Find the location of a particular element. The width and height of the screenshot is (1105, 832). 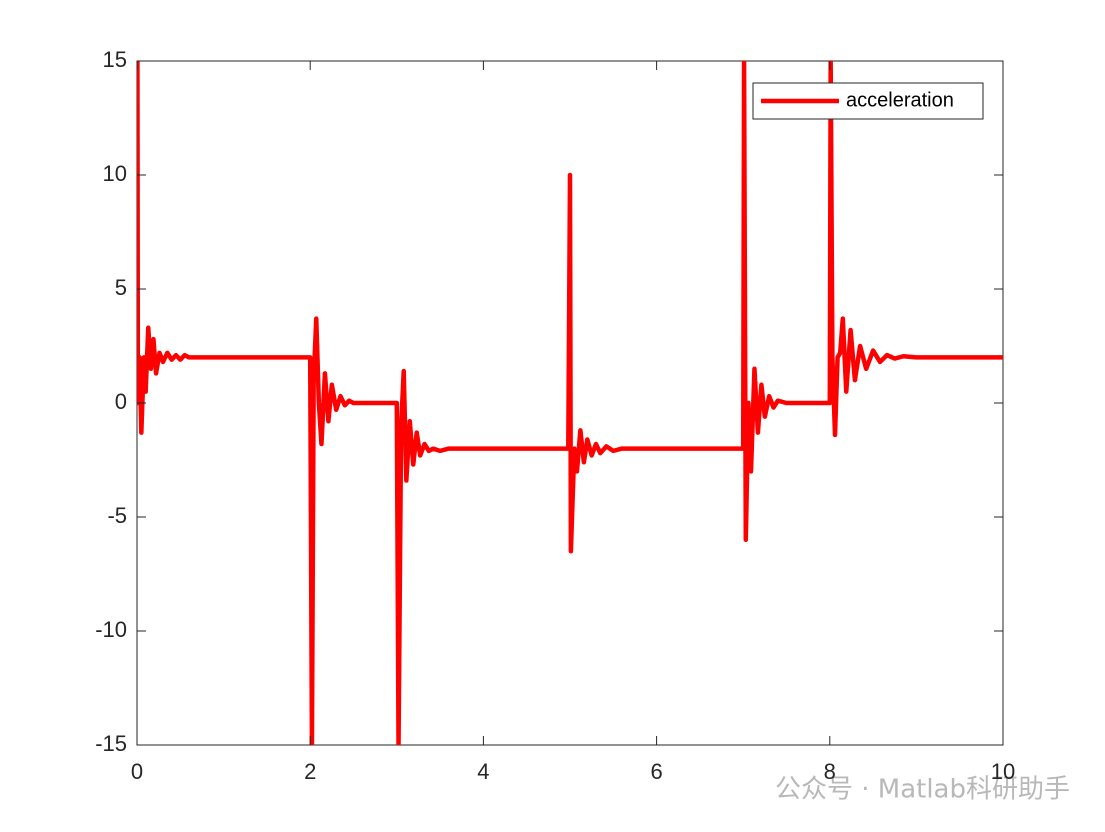

y-tick-label: -15 is located at coordinates (111, 743).